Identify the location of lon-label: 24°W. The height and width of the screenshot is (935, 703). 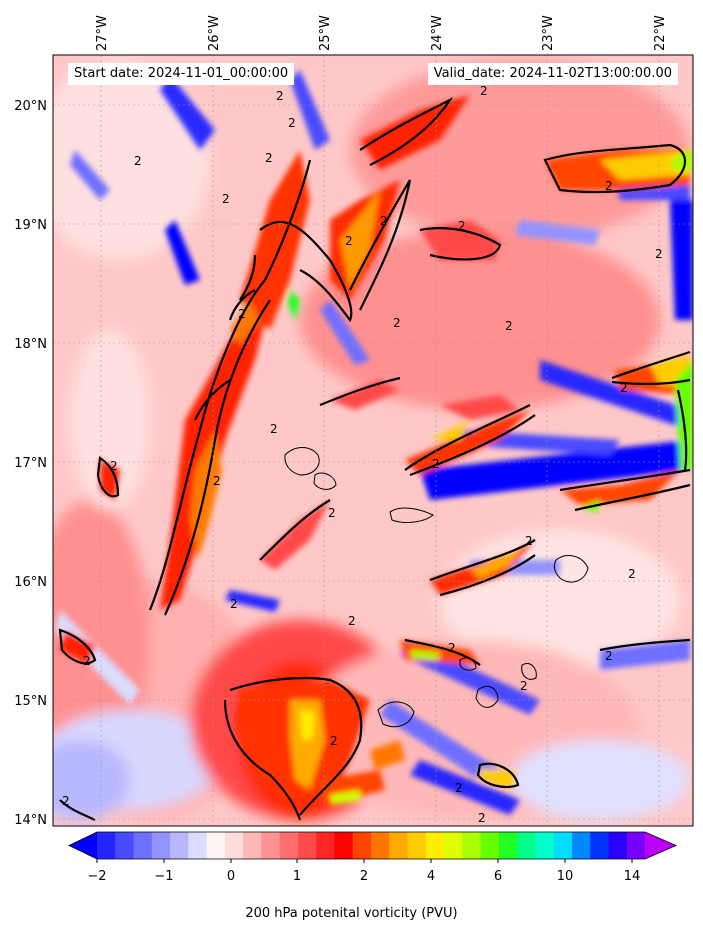
(437, 33).